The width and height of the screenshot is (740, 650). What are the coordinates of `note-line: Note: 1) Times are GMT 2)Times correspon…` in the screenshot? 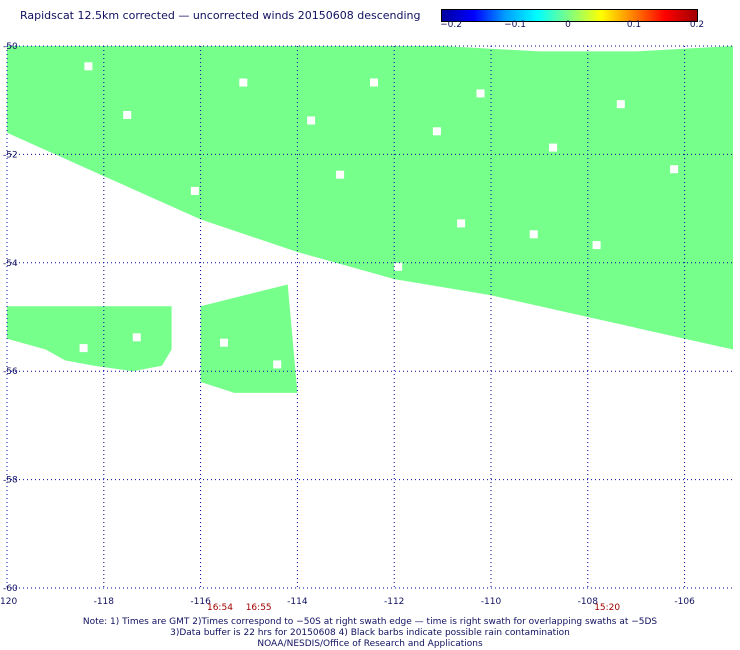 It's located at (370, 622).